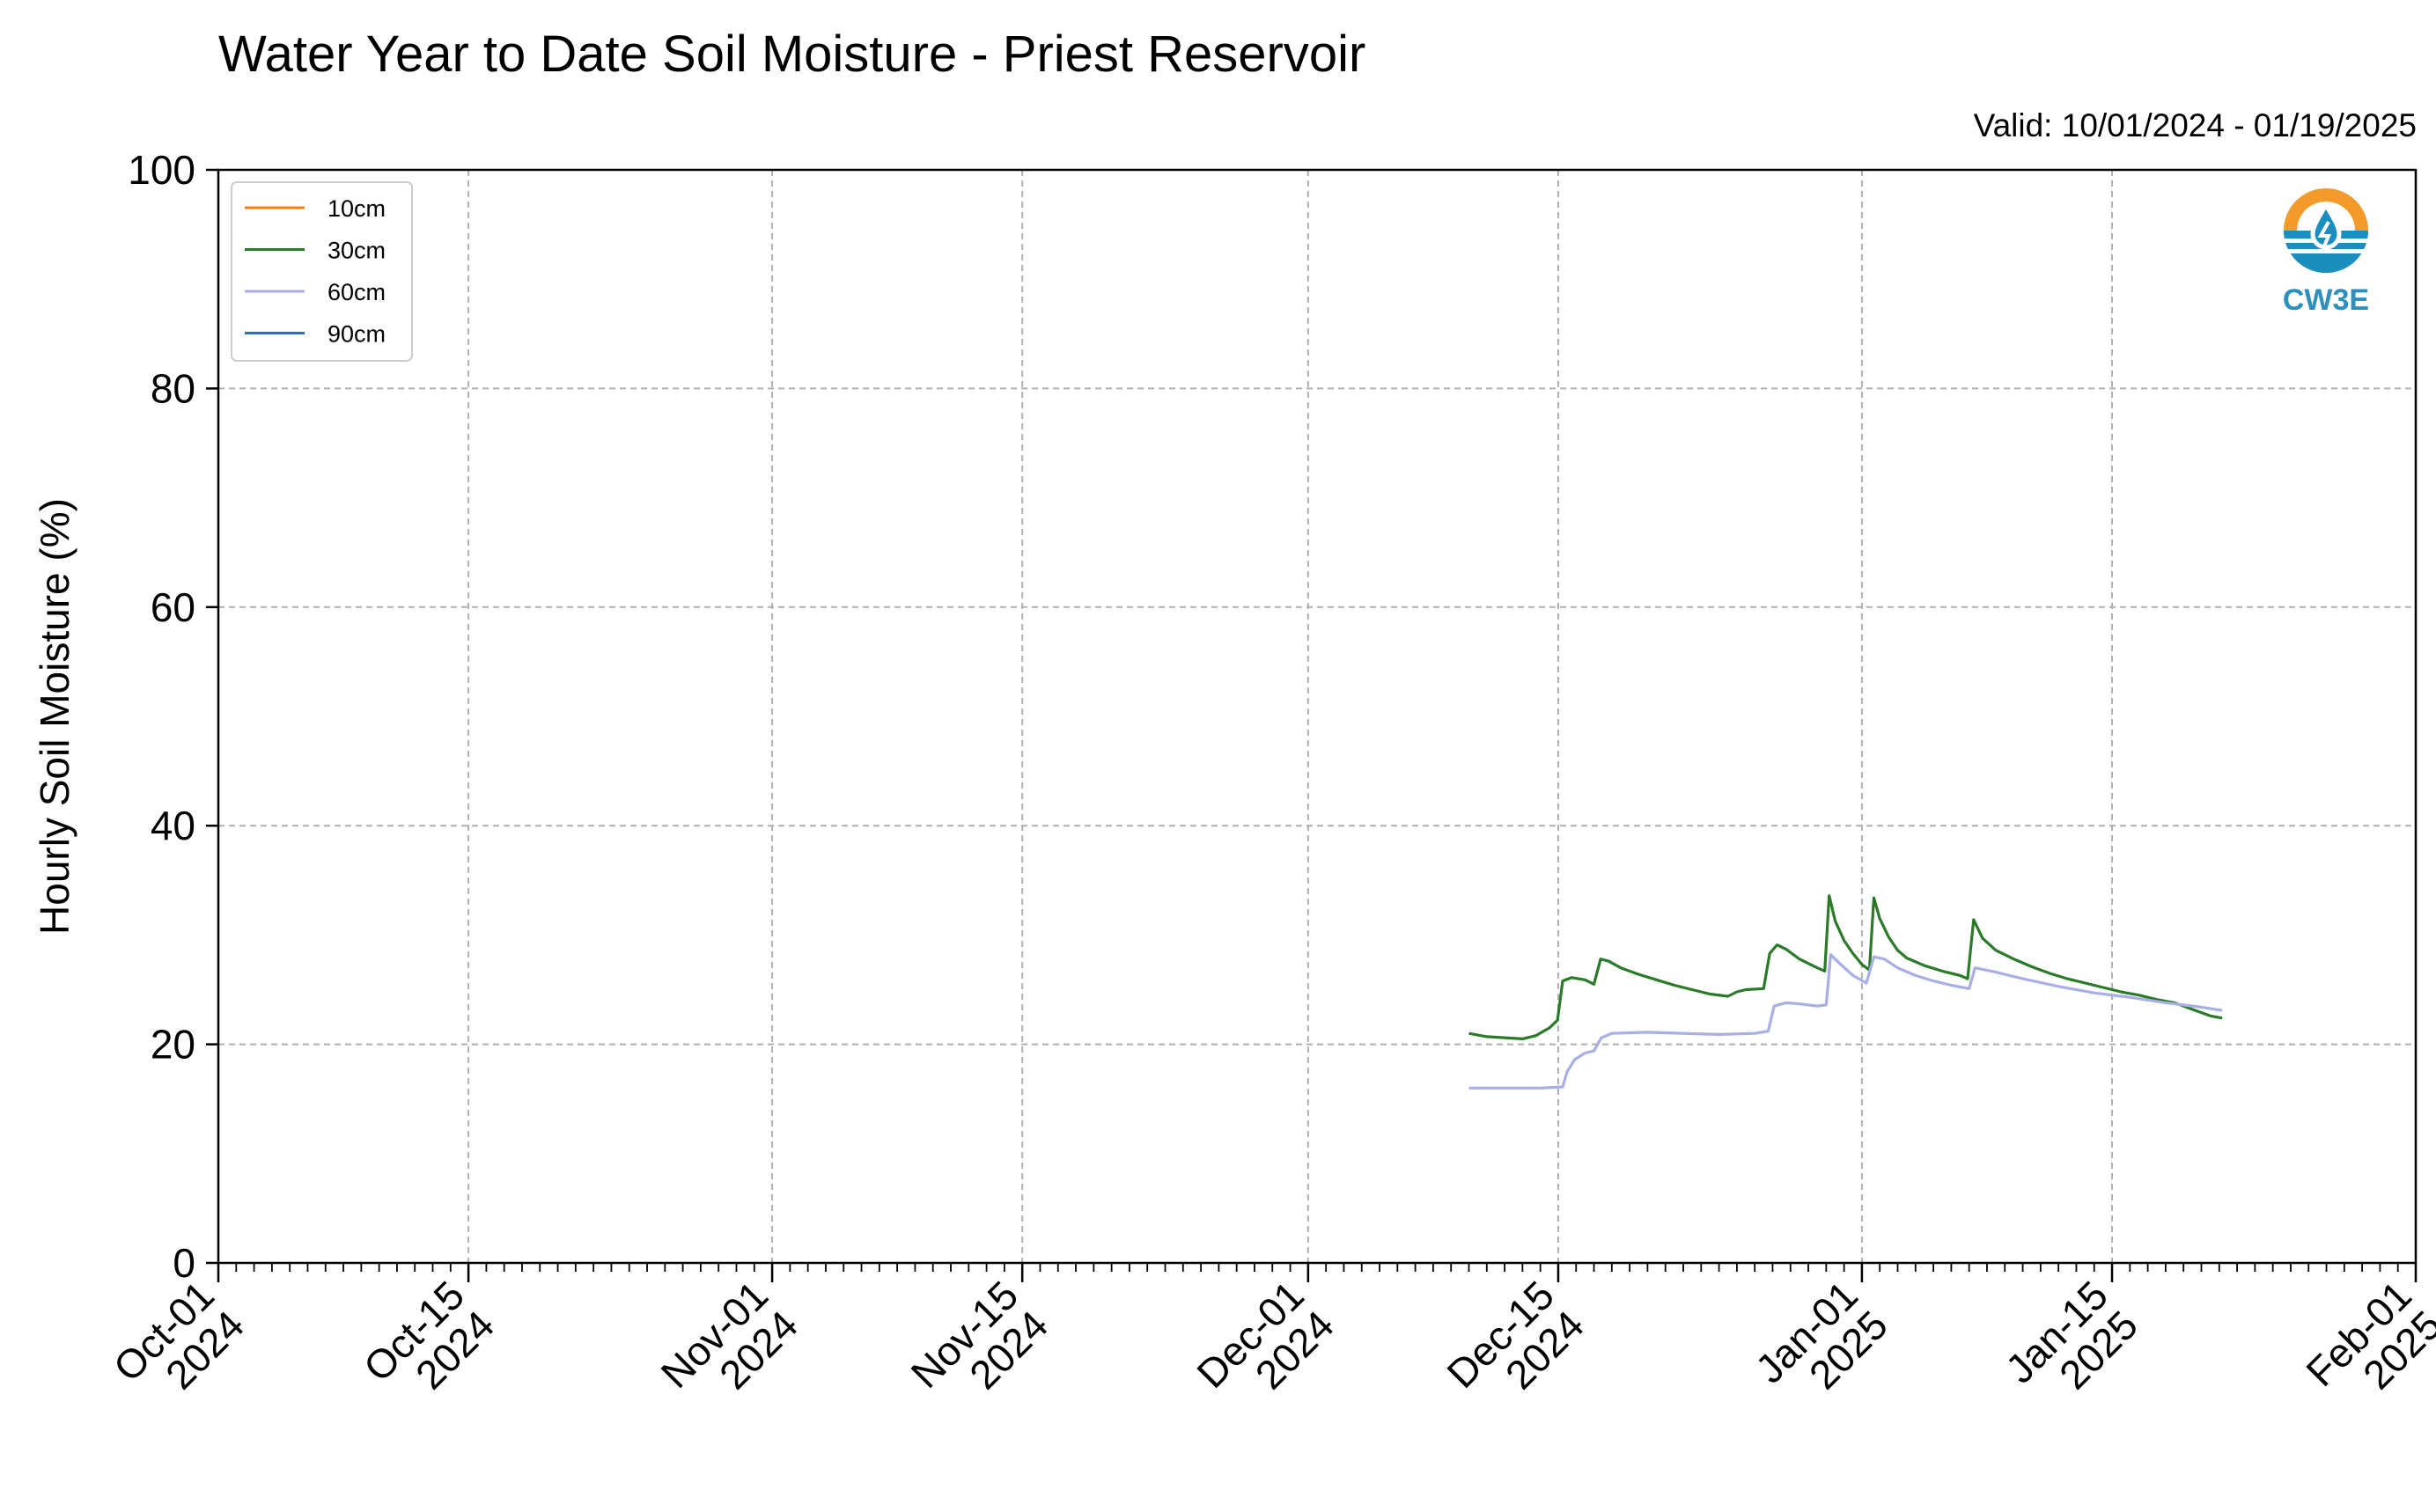 The height and width of the screenshot is (1512, 2436). I want to click on legend-label-60cm: 60cm, so click(356, 292).